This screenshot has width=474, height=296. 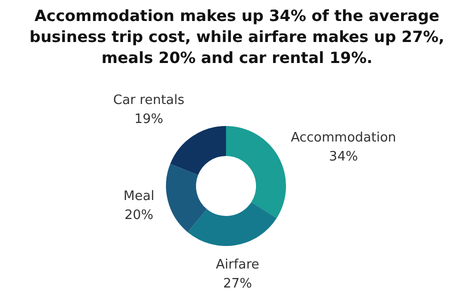 What do you see at coordinates (343, 138) in the screenshot?
I see `slice-label: Accommodation` at bounding box center [343, 138].